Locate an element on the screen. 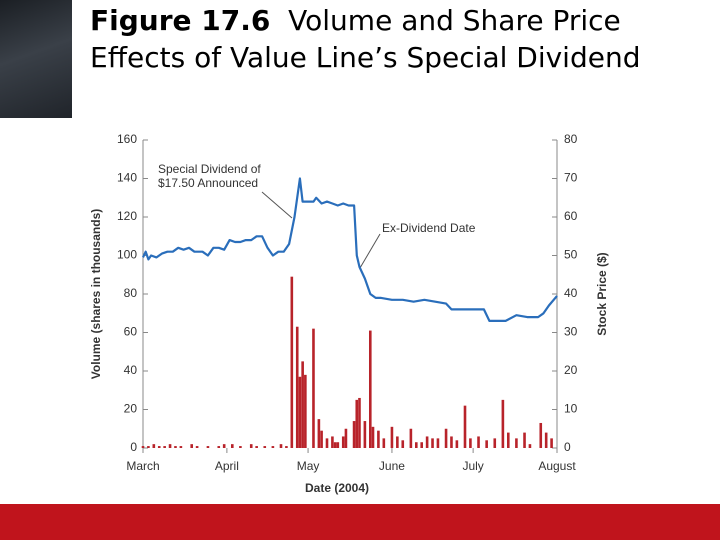 This screenshot has width=720, height=540. y-tick-label: 20 is located at coordinates (131, 409).